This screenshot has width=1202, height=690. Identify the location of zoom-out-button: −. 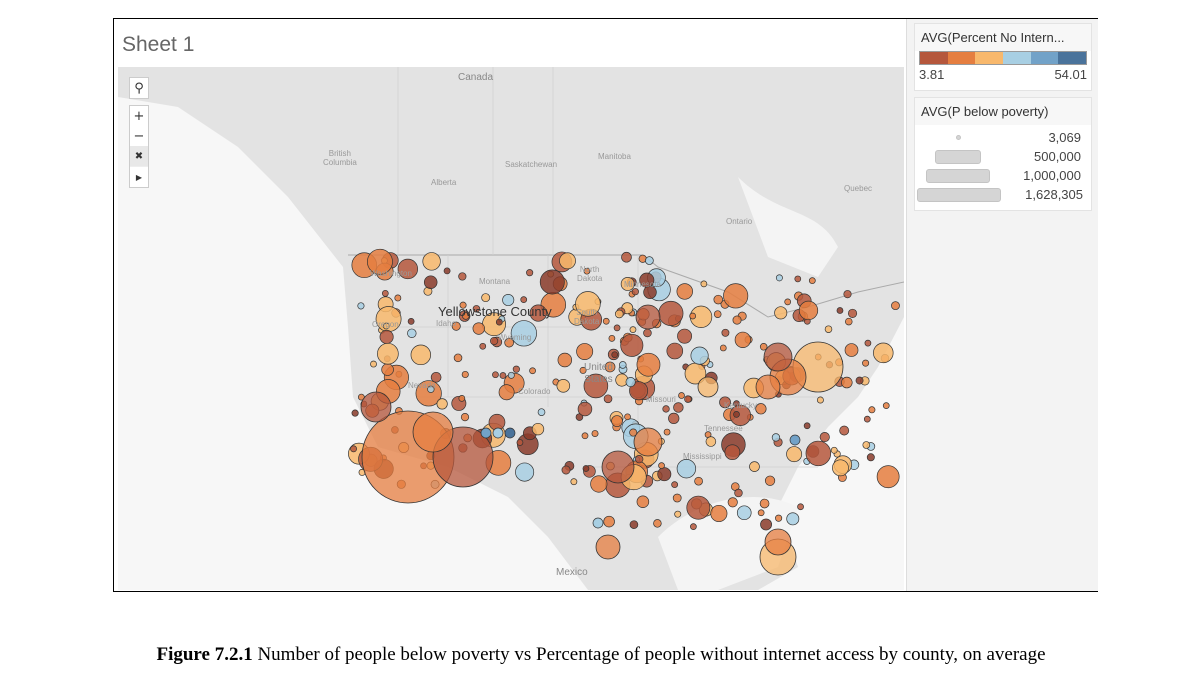
(139, 136).